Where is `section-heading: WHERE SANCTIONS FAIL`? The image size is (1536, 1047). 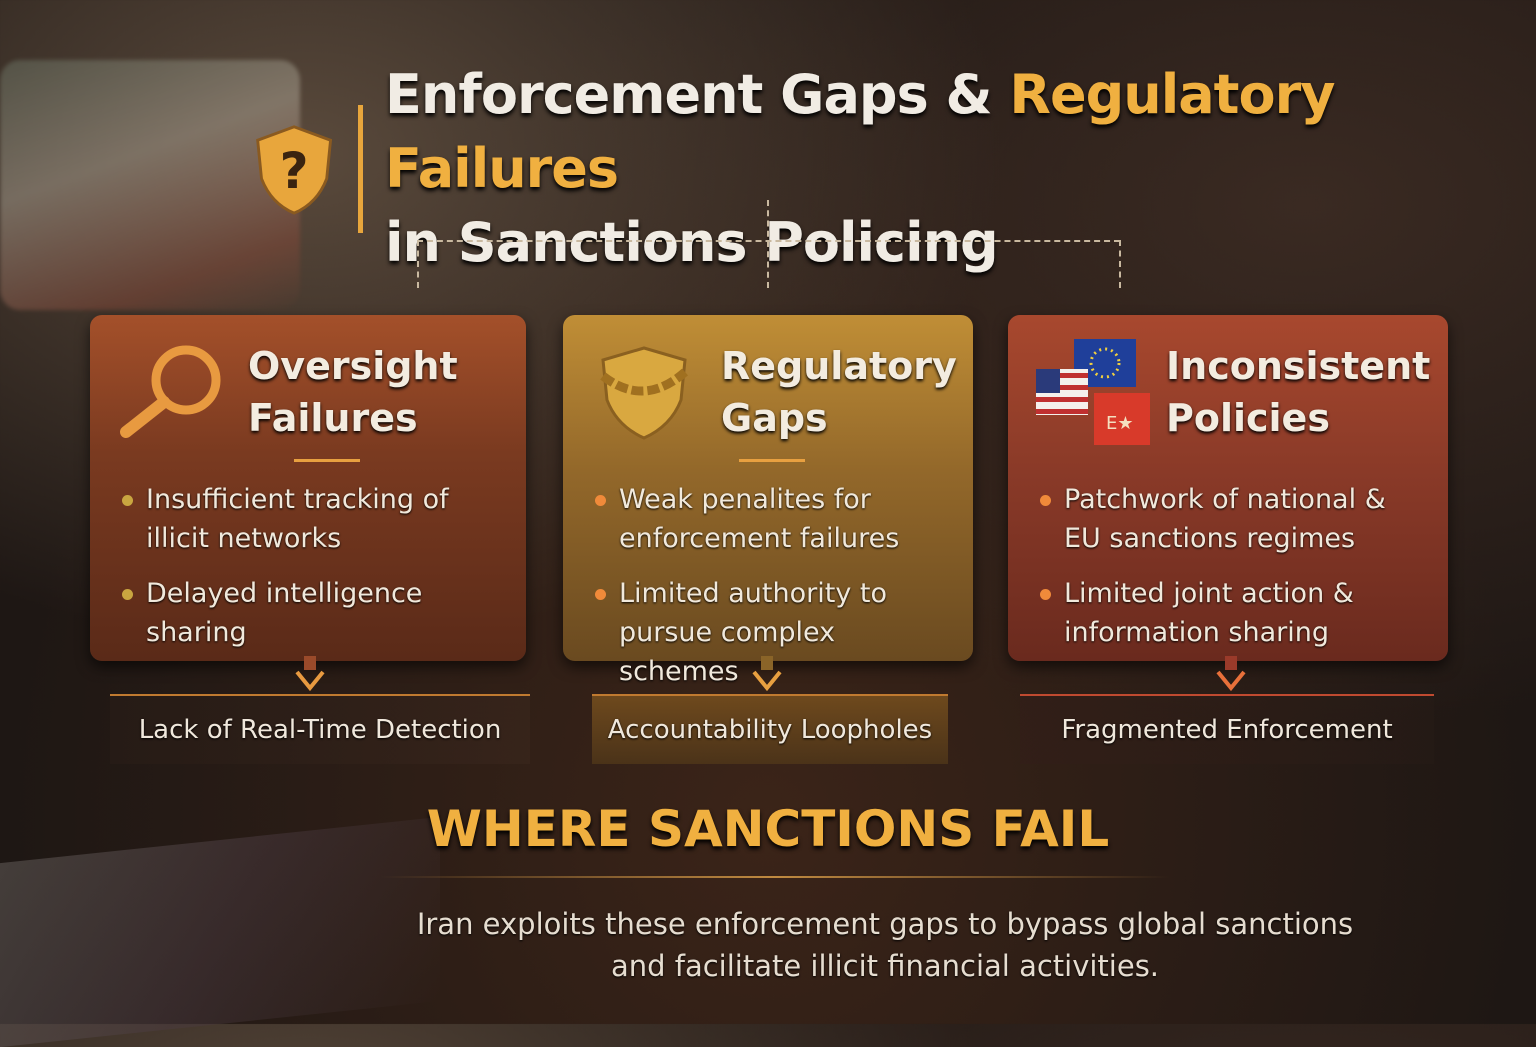 section-heading: WHERE SANCTIONS FAIL is located at coordinates (768, 829).